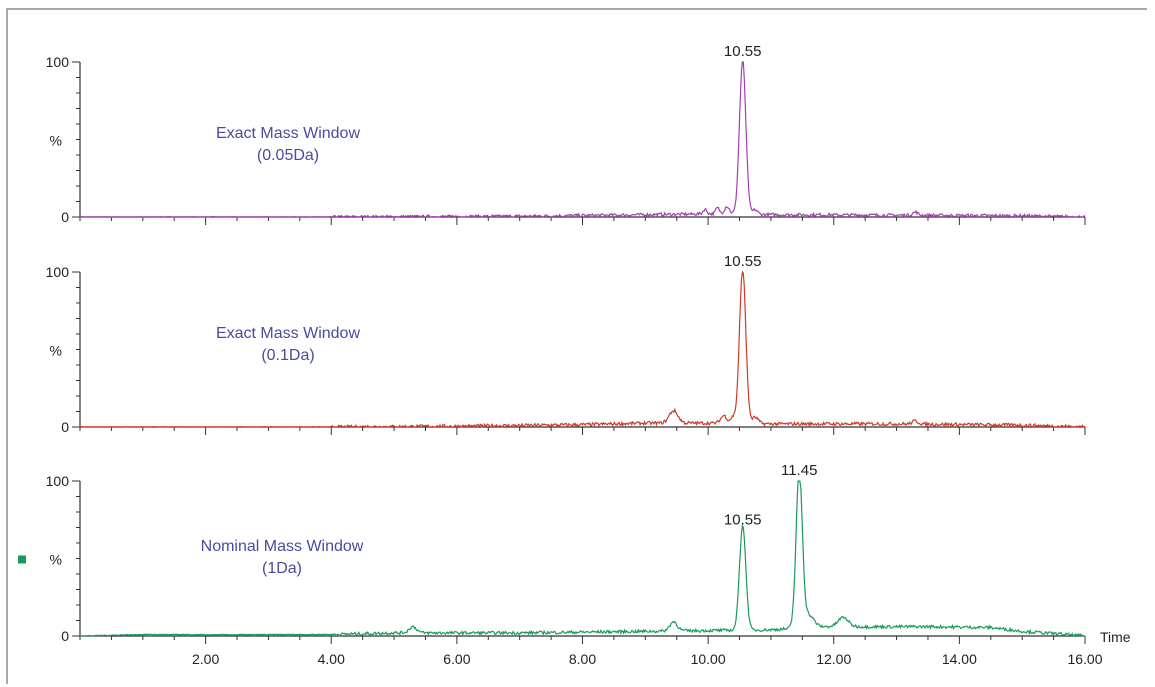 This screenshot has height=687, width=1155. Describe the element at coordinates (287, 355) in the screenshot. I see `panel-annotation-sub: (0.1Da)` at that location.